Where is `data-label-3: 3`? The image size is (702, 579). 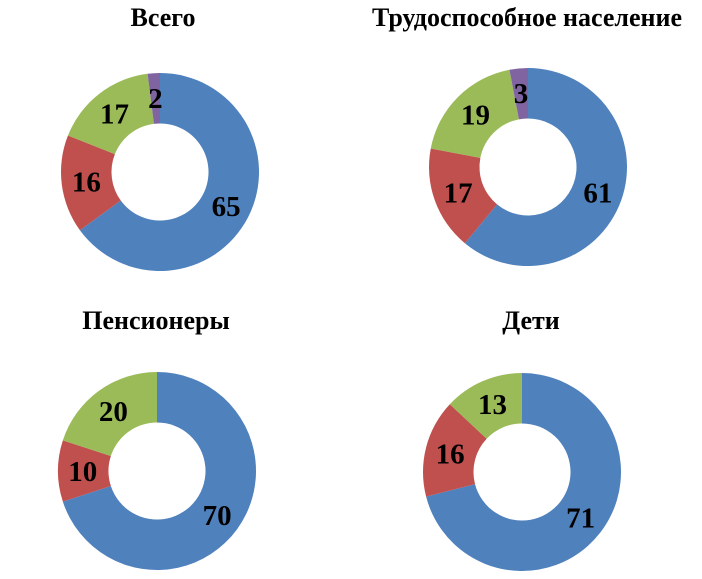
data-label-3: 3 is located at coordinates (521, 94).